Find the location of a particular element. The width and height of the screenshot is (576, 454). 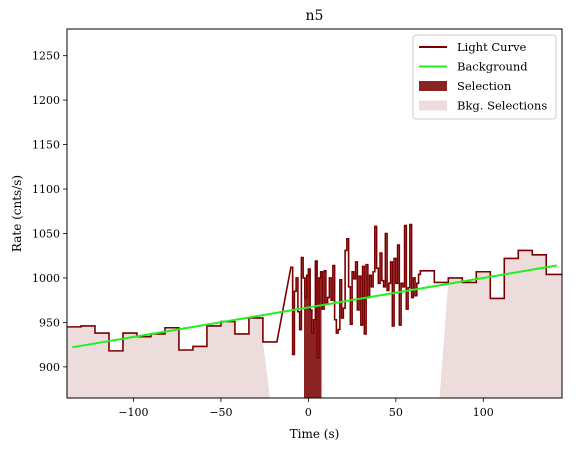

selection-region is located at coordinates (313, 329).